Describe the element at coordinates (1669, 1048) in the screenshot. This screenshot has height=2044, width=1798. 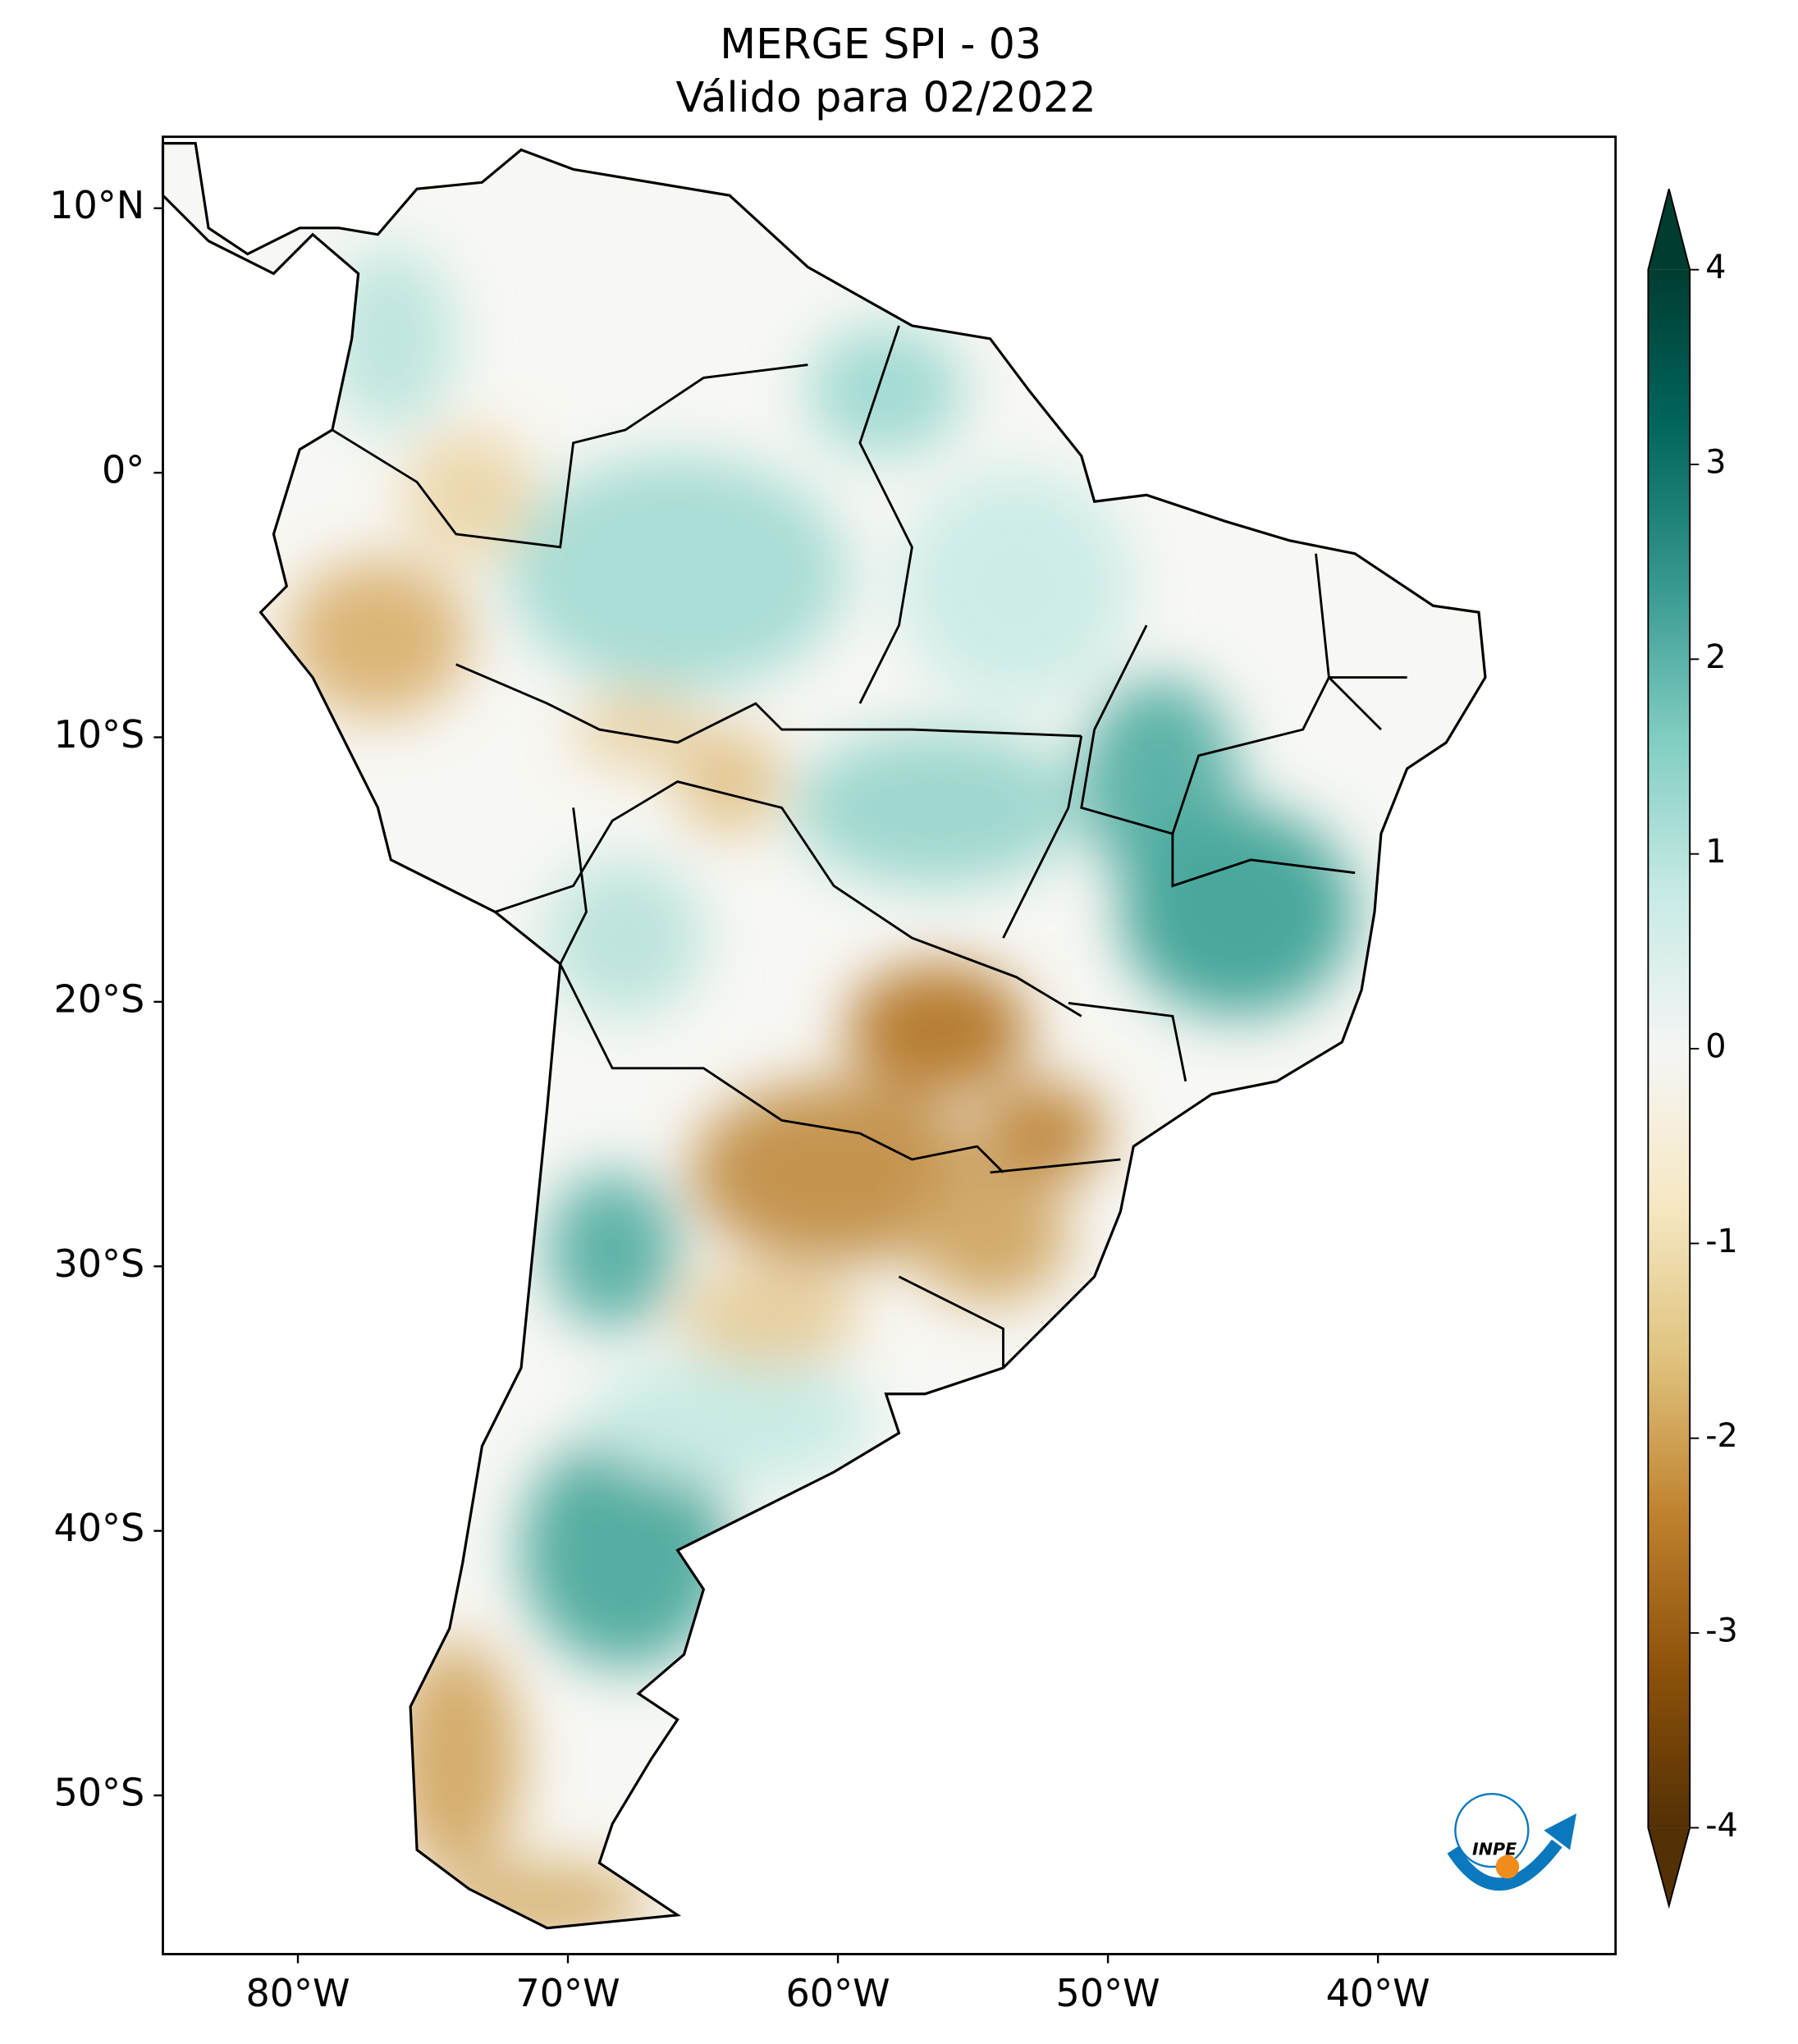
I see `colorbar` at that location.